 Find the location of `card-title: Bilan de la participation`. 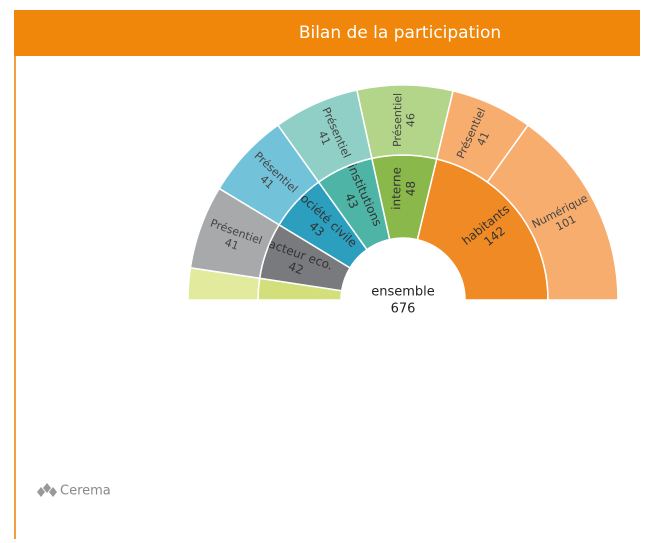

card-title: Bilan de la participation is located at coordinates (400, 33).